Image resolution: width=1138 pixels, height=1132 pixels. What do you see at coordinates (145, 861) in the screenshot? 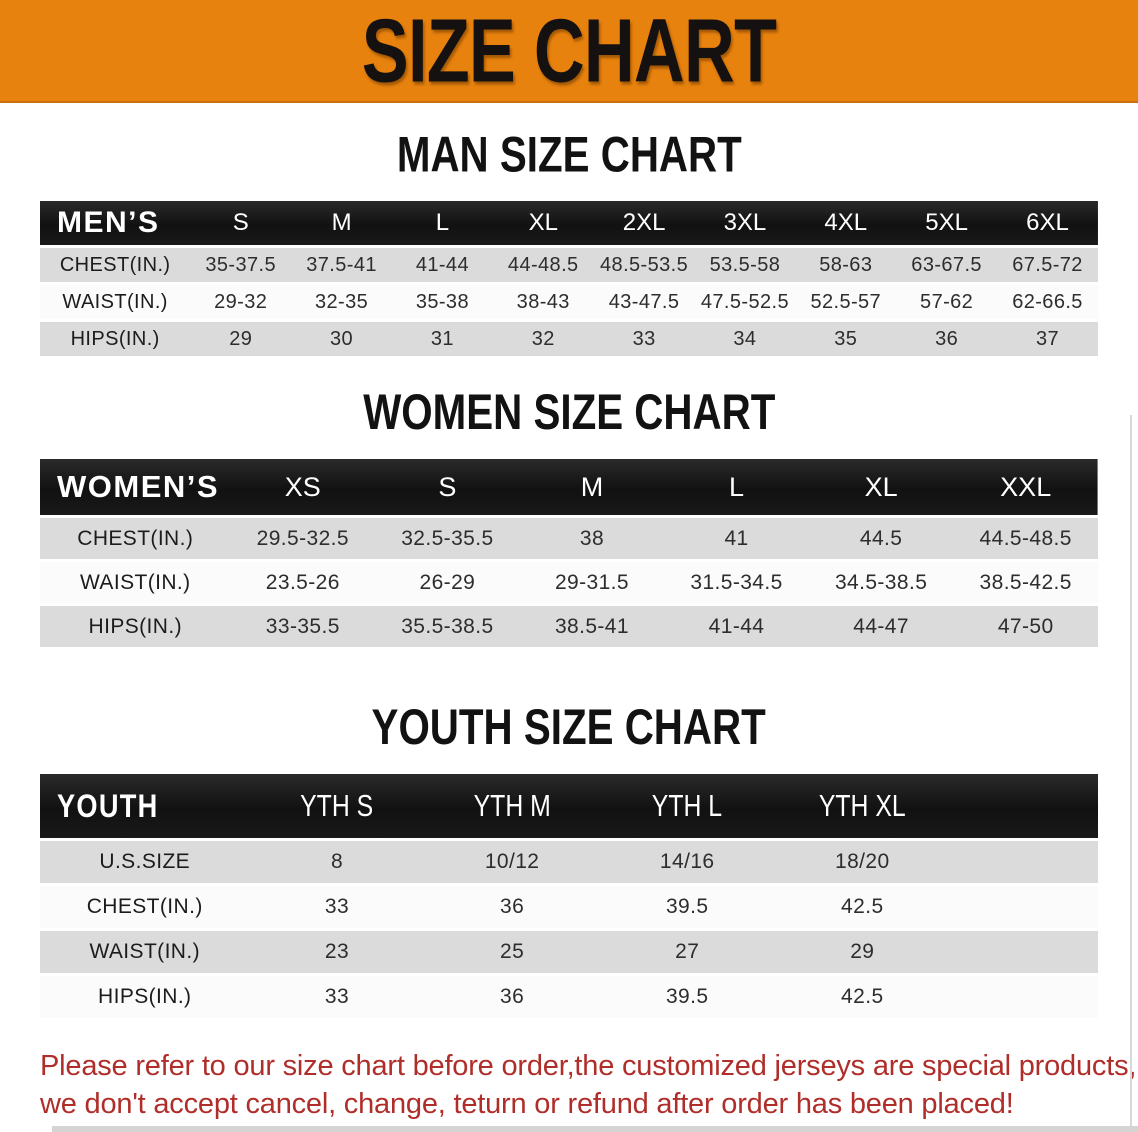
I see `row-label: U.S.SIZE` at bounding box center [145, 861].